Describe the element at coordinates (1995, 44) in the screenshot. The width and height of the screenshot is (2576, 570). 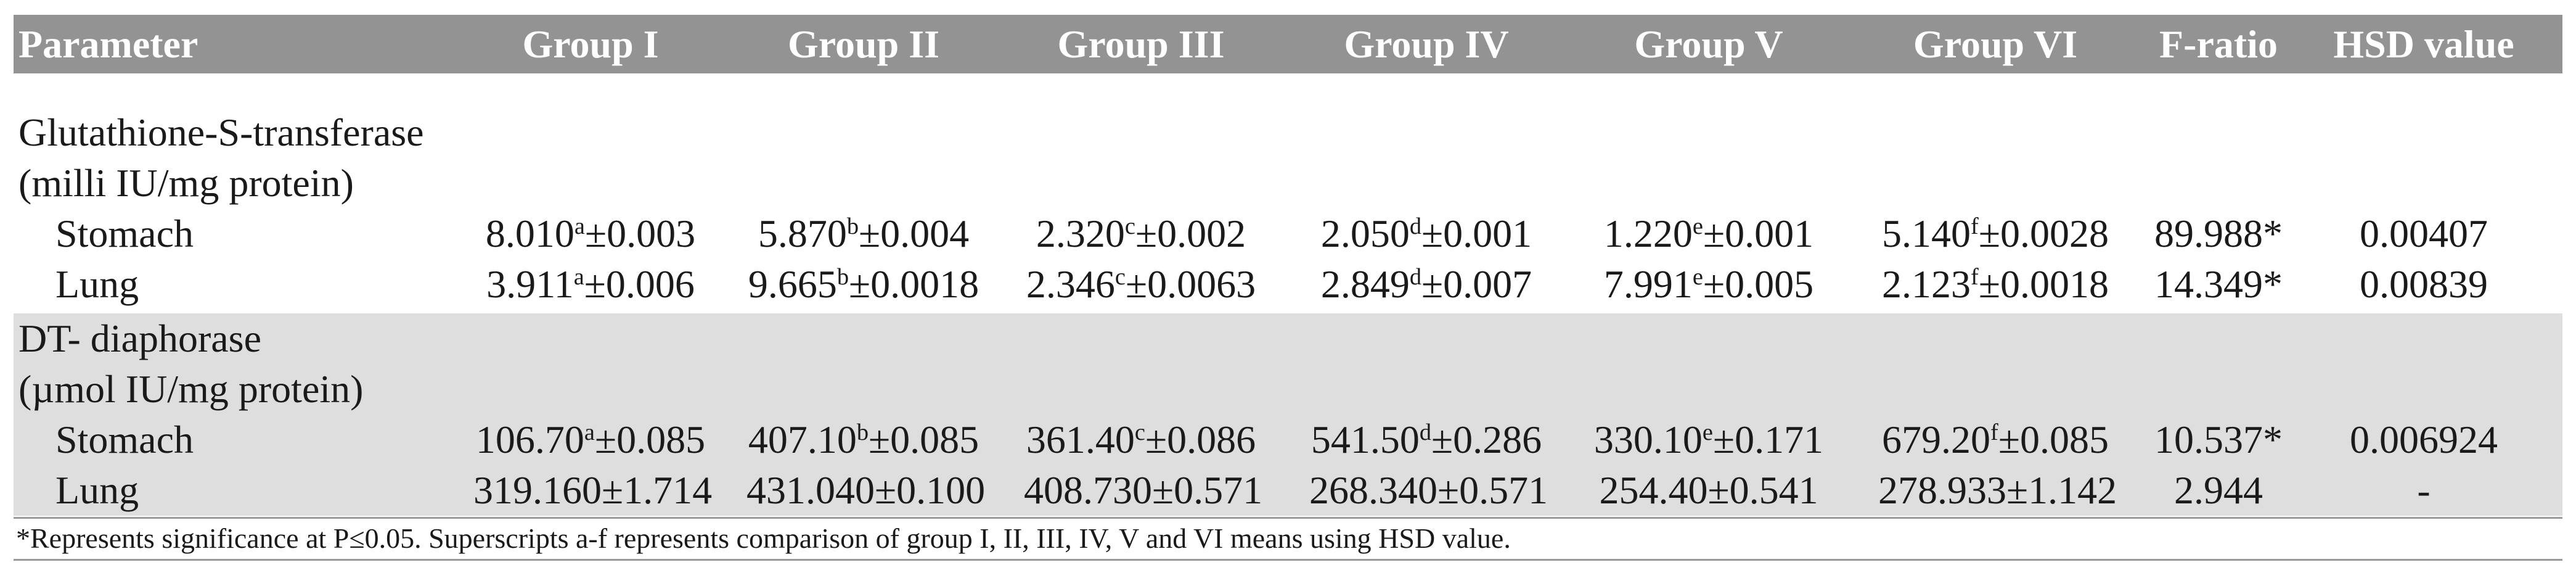
I see `header-group-6: Group VI` at that location.